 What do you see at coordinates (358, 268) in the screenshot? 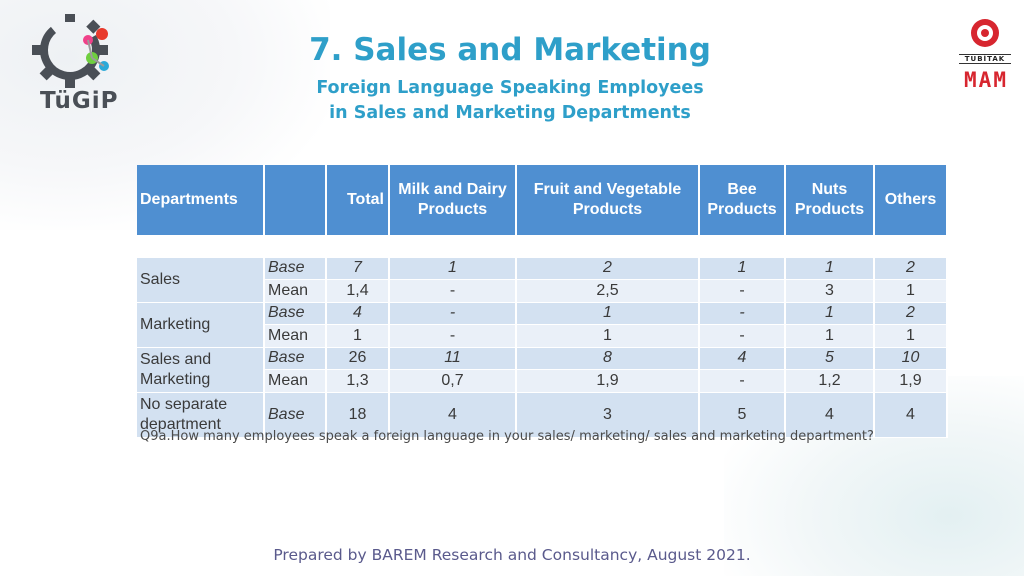
I see `cell-total: 7` at bounding box center [358, 268].